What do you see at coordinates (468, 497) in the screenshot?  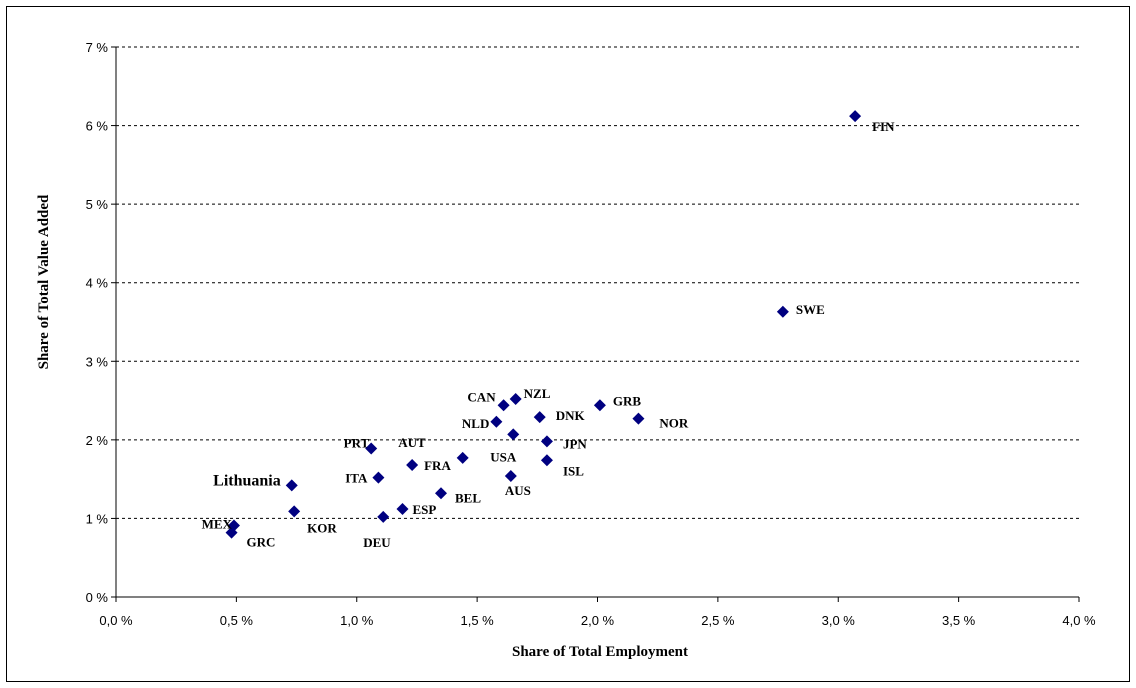 I see `data-label-bel: BEL` at bounding box center [468, 497].